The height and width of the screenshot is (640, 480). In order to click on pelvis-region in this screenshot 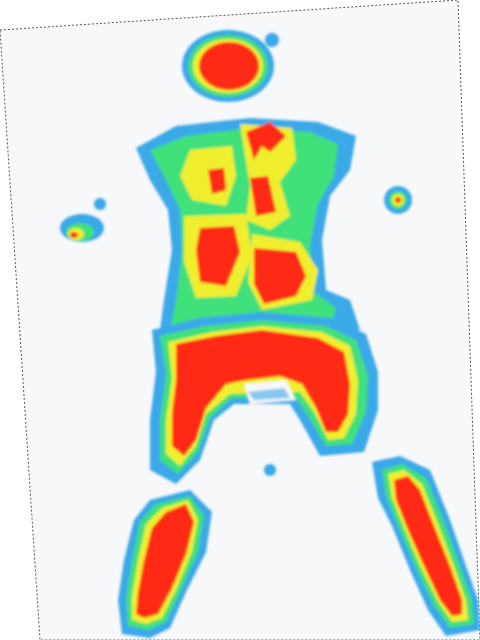, I will do `click(264, 398)`.